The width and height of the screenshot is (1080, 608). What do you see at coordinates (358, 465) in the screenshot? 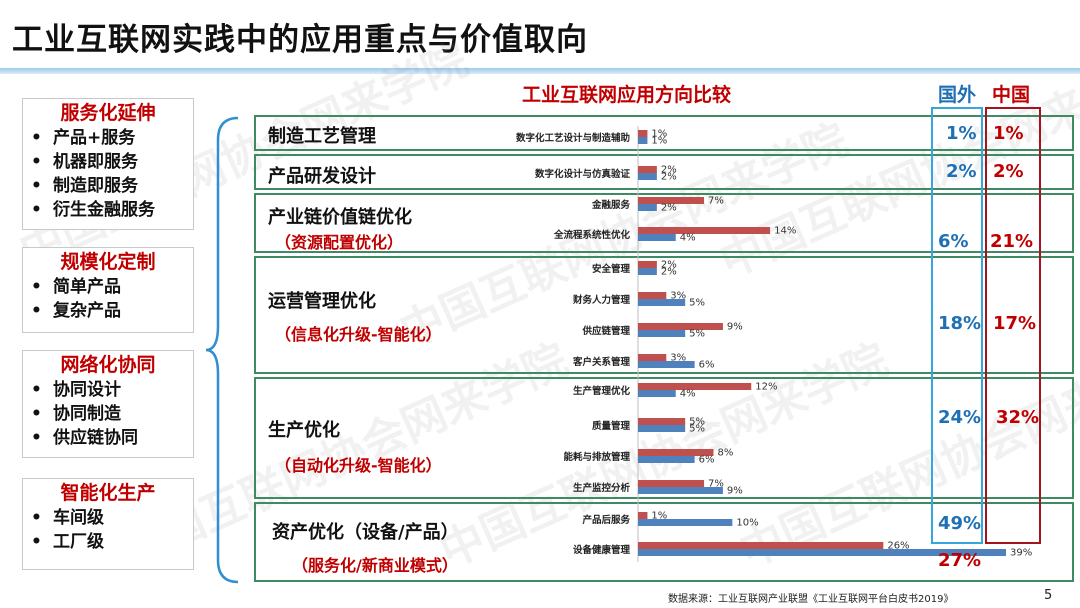
I see `section-subtitle: （自动化升级-智能化）` at bounding box center [358, 465].